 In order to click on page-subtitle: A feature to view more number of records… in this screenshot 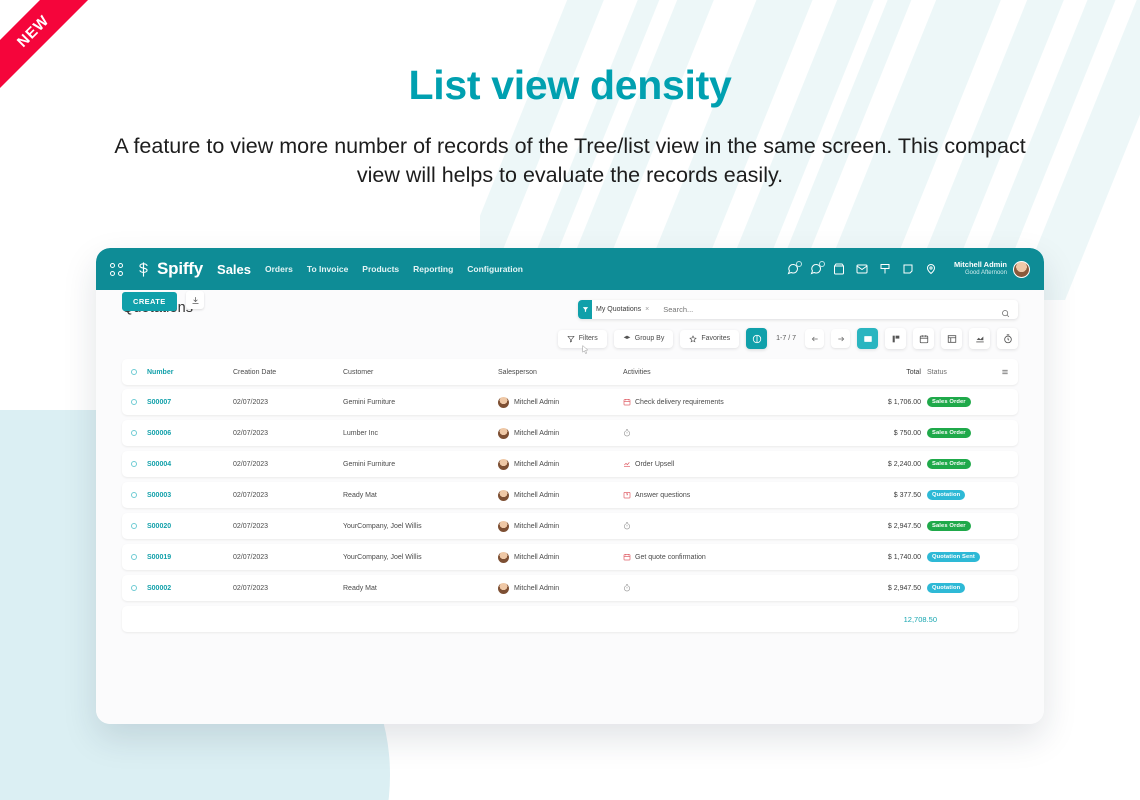, I will do `click(570, 160)`.